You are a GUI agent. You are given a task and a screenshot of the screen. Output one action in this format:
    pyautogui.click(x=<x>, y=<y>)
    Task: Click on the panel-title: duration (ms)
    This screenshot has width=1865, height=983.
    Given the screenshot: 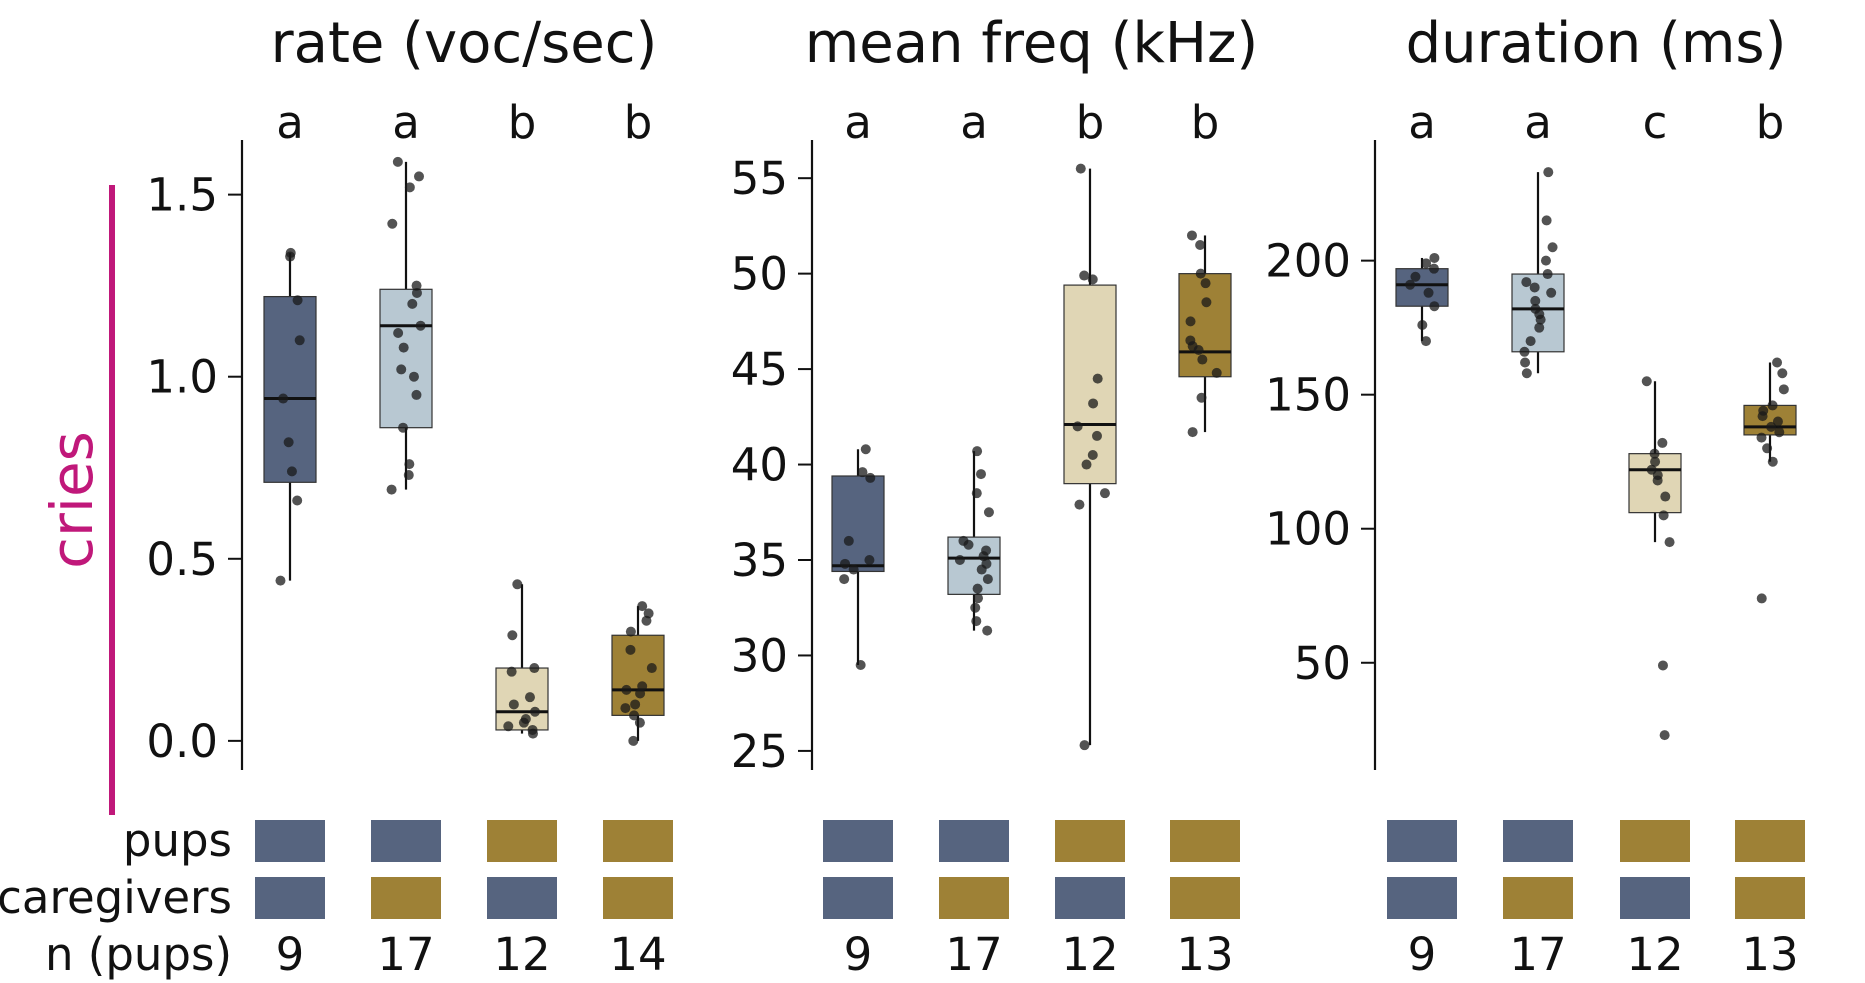 What is the action you would take?
    pyautogui.click(x=1596, y=43)
    